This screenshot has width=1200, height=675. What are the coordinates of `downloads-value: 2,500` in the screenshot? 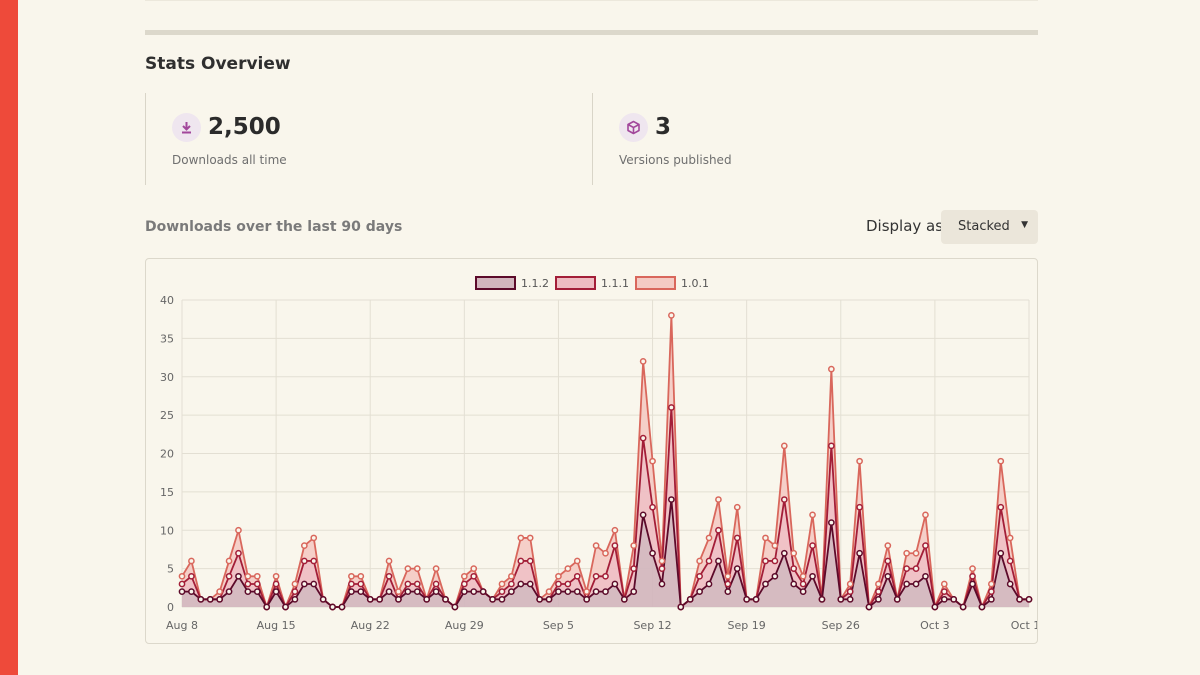 It's located at (244, 127).